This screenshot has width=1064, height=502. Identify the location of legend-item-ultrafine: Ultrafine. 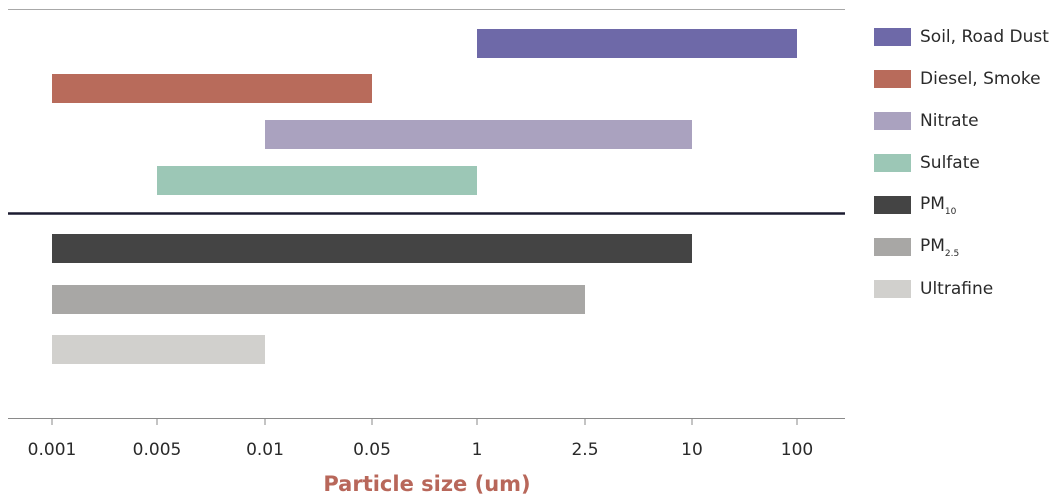
(968, 289).